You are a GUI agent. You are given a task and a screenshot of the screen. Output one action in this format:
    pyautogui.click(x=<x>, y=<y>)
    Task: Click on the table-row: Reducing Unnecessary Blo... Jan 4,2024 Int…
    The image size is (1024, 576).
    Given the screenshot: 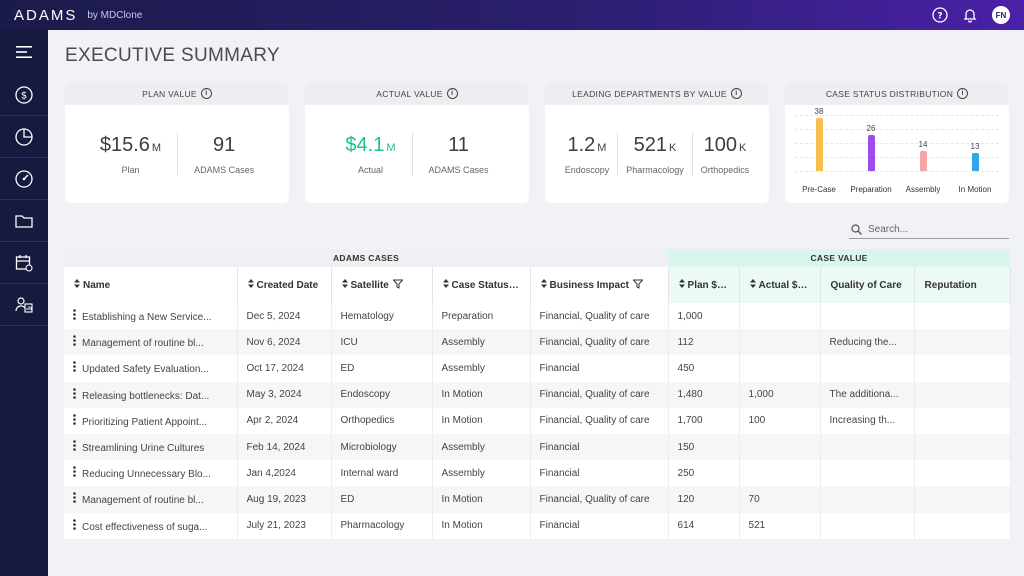 What is the action you would take?
    pyautogui.click(x=537, y=473)
    